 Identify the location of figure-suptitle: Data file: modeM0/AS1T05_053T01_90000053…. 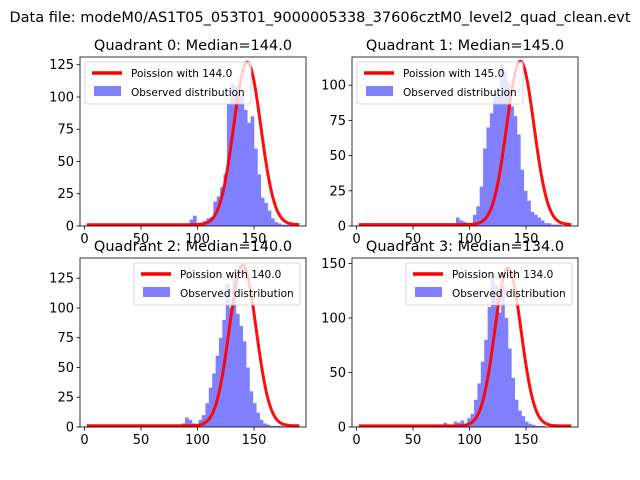
(319, 18).